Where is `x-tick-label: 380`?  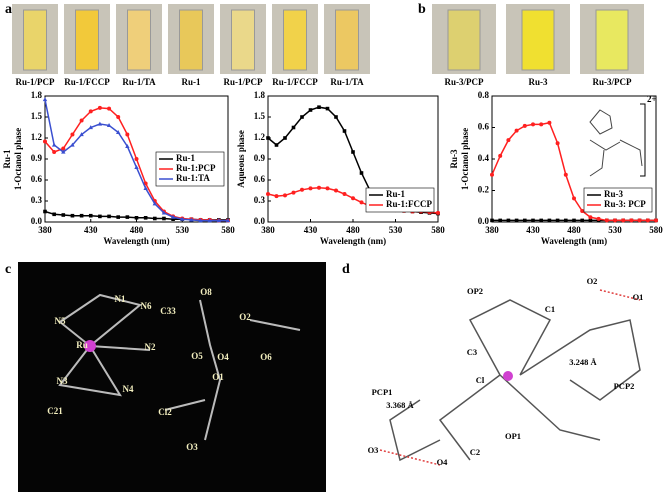 x-tick-label: 380 is located at coordinates (492, 230).